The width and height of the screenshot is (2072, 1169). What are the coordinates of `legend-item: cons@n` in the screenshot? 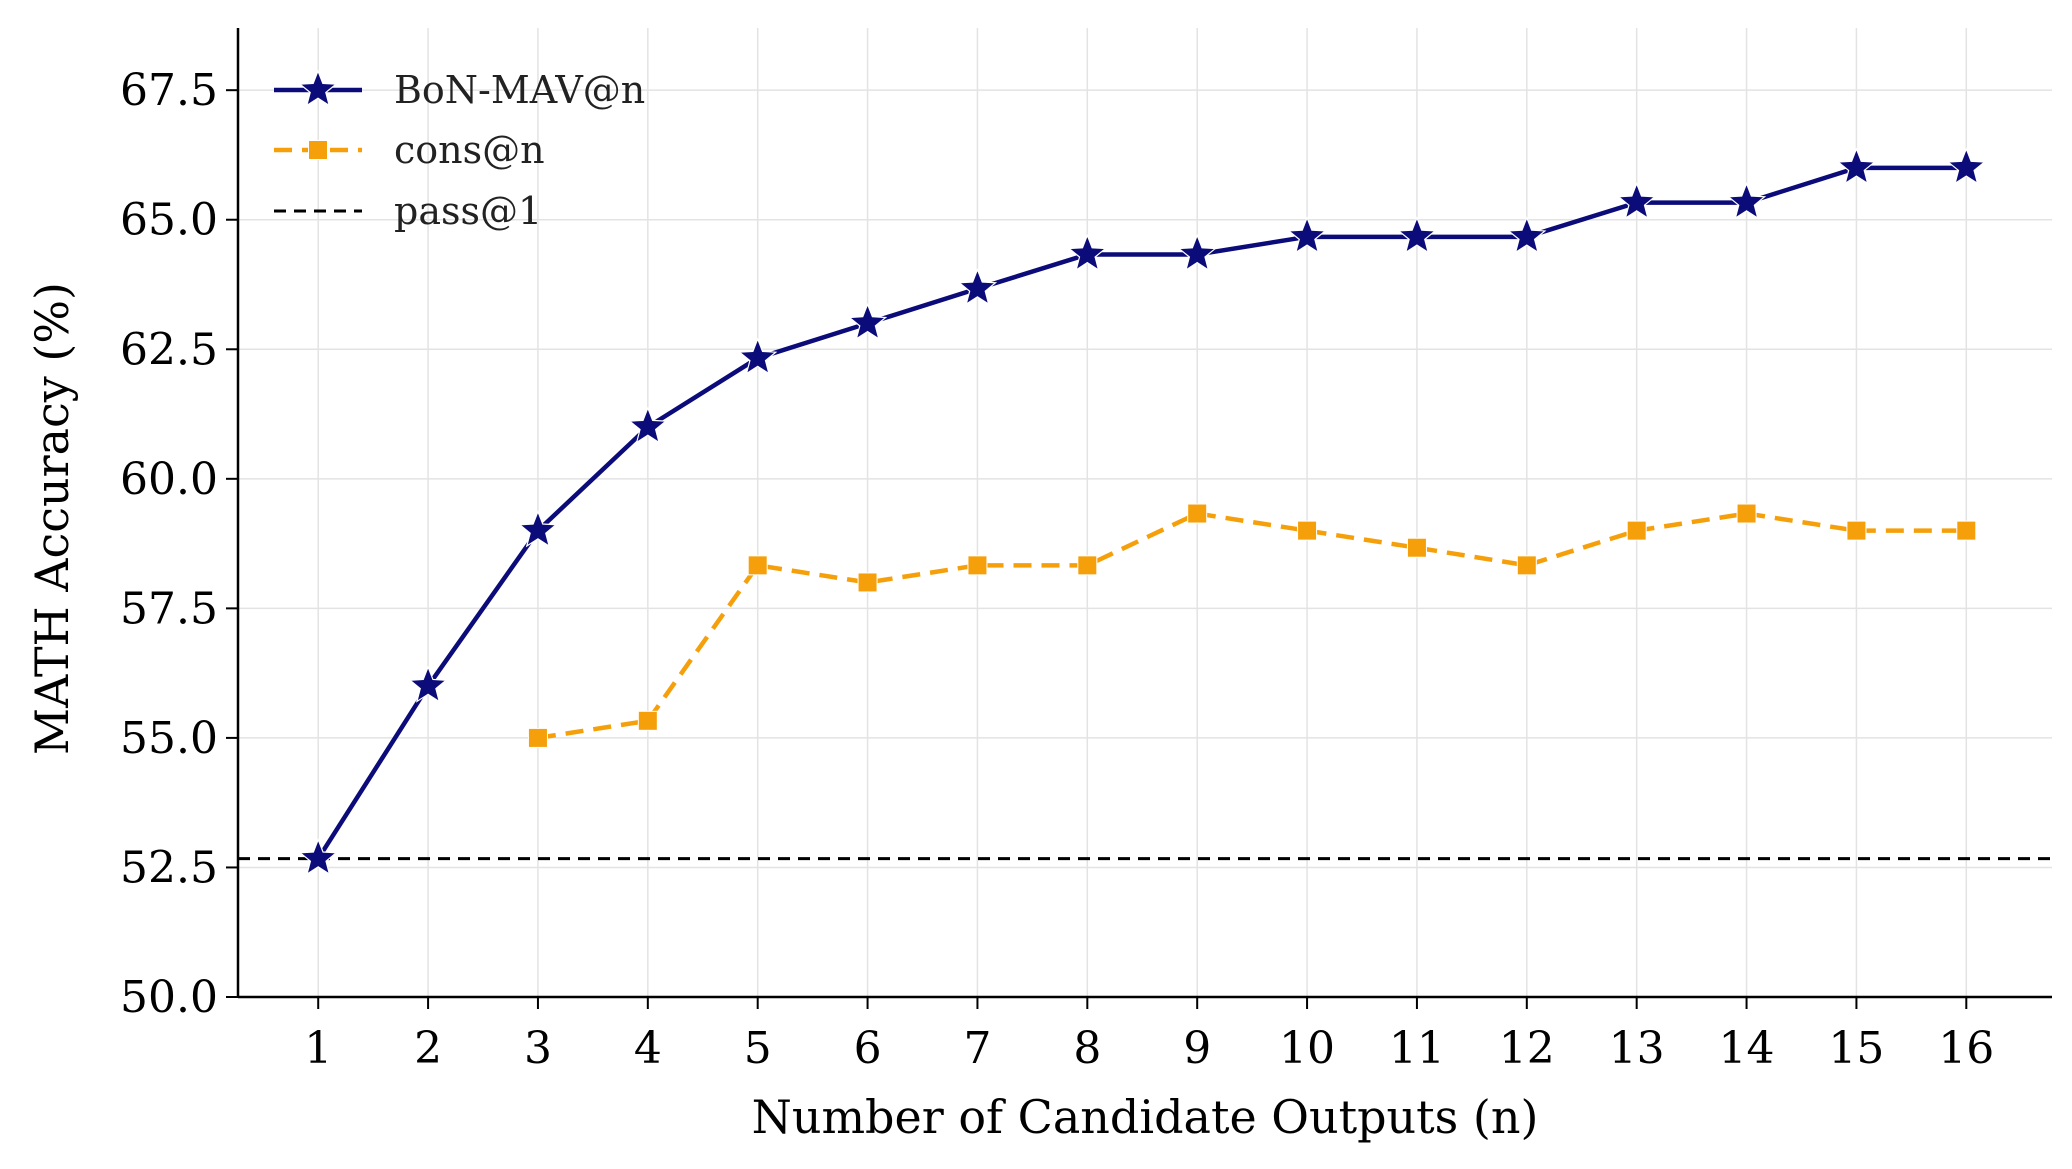 It's located at (409, 150).